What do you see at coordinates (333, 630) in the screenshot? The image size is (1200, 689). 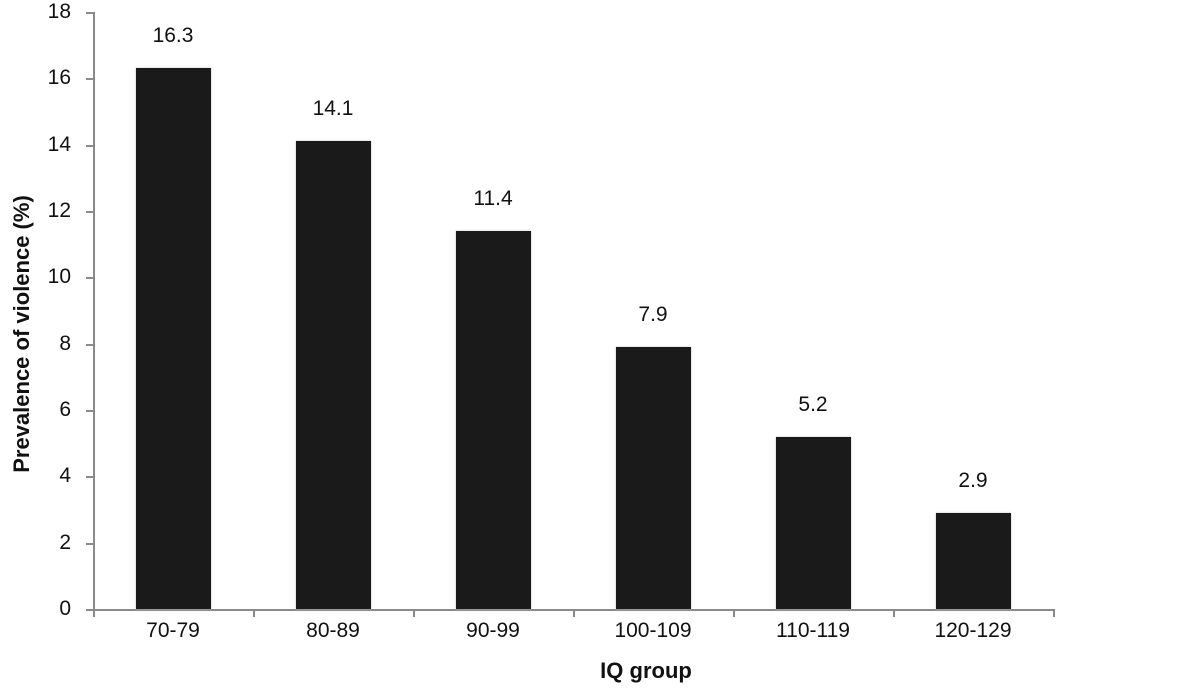 I see `x-tick-label: 80-89` at bounding box center [333, 630].